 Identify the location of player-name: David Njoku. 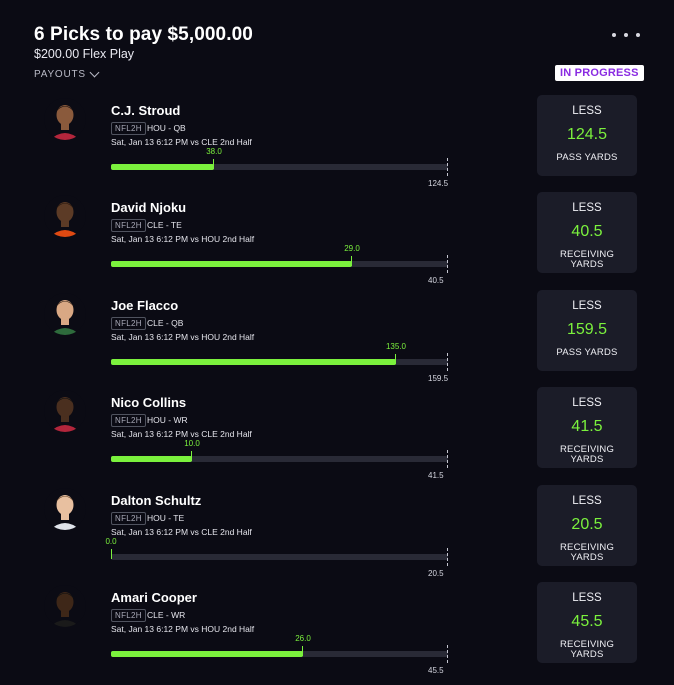
(149, 207).